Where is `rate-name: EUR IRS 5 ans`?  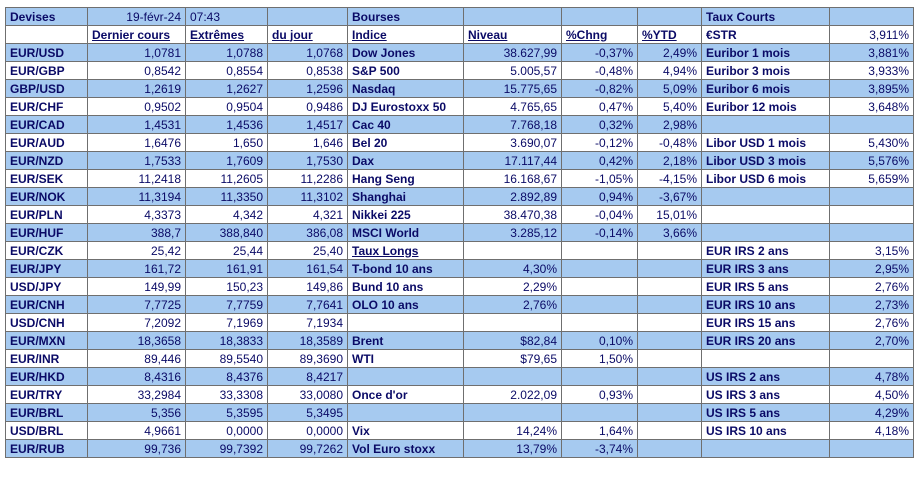 rate-name: EUR IRS 5 ans is located at coordinates (765, 286).